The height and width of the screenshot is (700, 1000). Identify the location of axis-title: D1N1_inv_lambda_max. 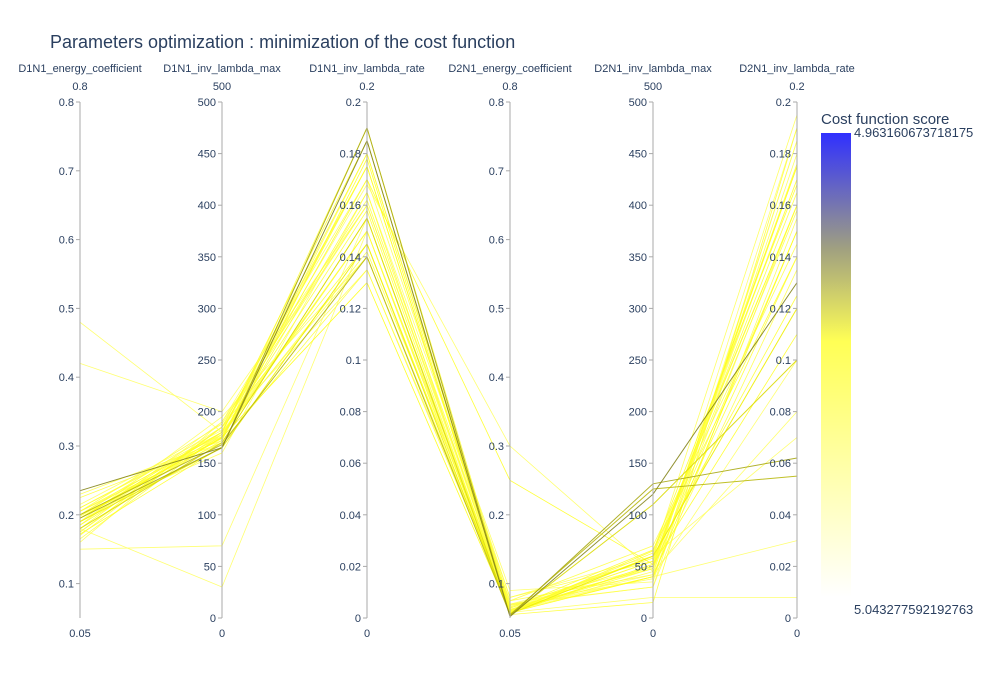
(222, 69).